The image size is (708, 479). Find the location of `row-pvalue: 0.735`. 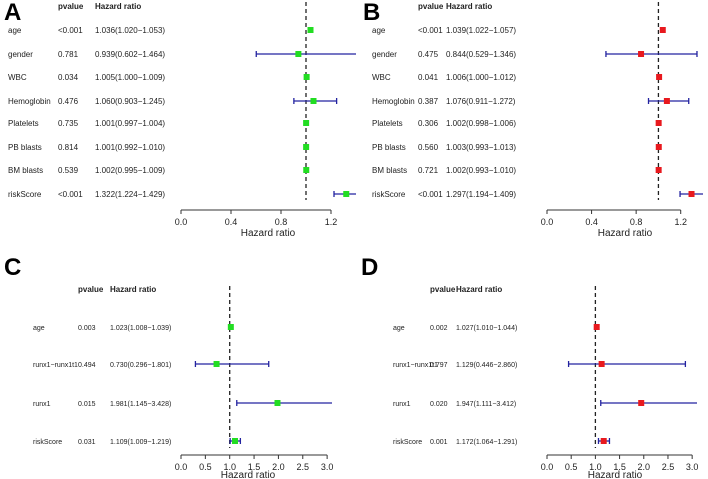

row-pvalue: 0.735 is located at coordinates (68, 123).